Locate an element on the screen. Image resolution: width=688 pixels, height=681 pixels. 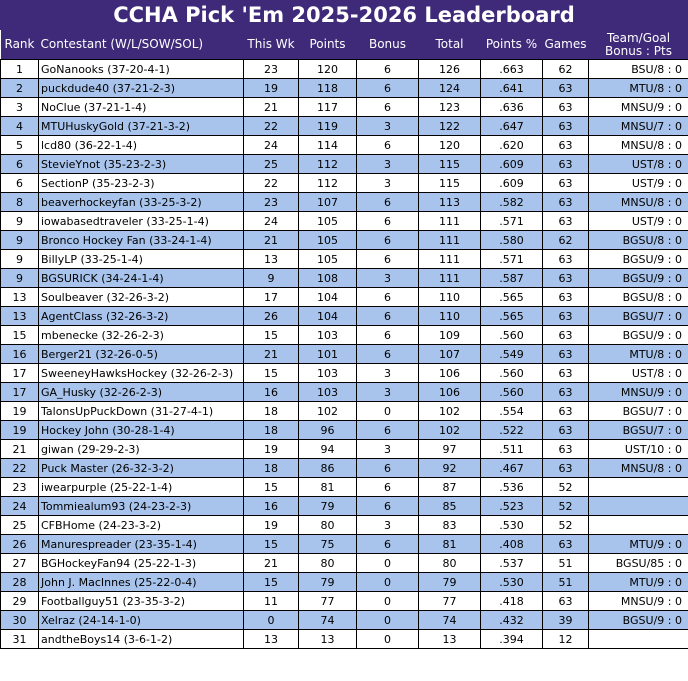
cell-points: 79 is located at coordinates (327, 582).